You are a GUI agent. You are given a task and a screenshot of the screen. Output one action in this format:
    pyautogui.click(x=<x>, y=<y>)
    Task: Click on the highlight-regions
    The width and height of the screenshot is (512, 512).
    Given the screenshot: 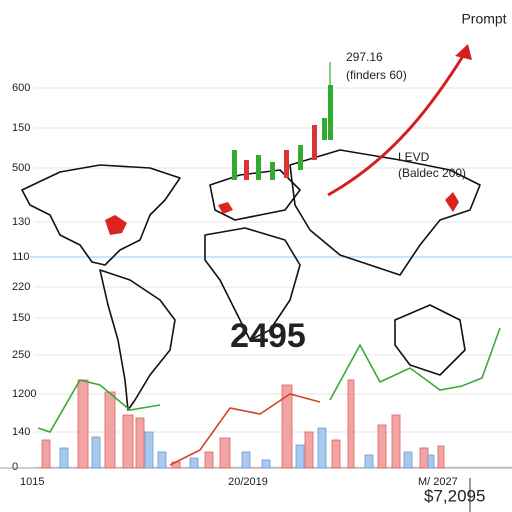 What is the action you would take?
    pyautogui.click(x=282, y=213)
    